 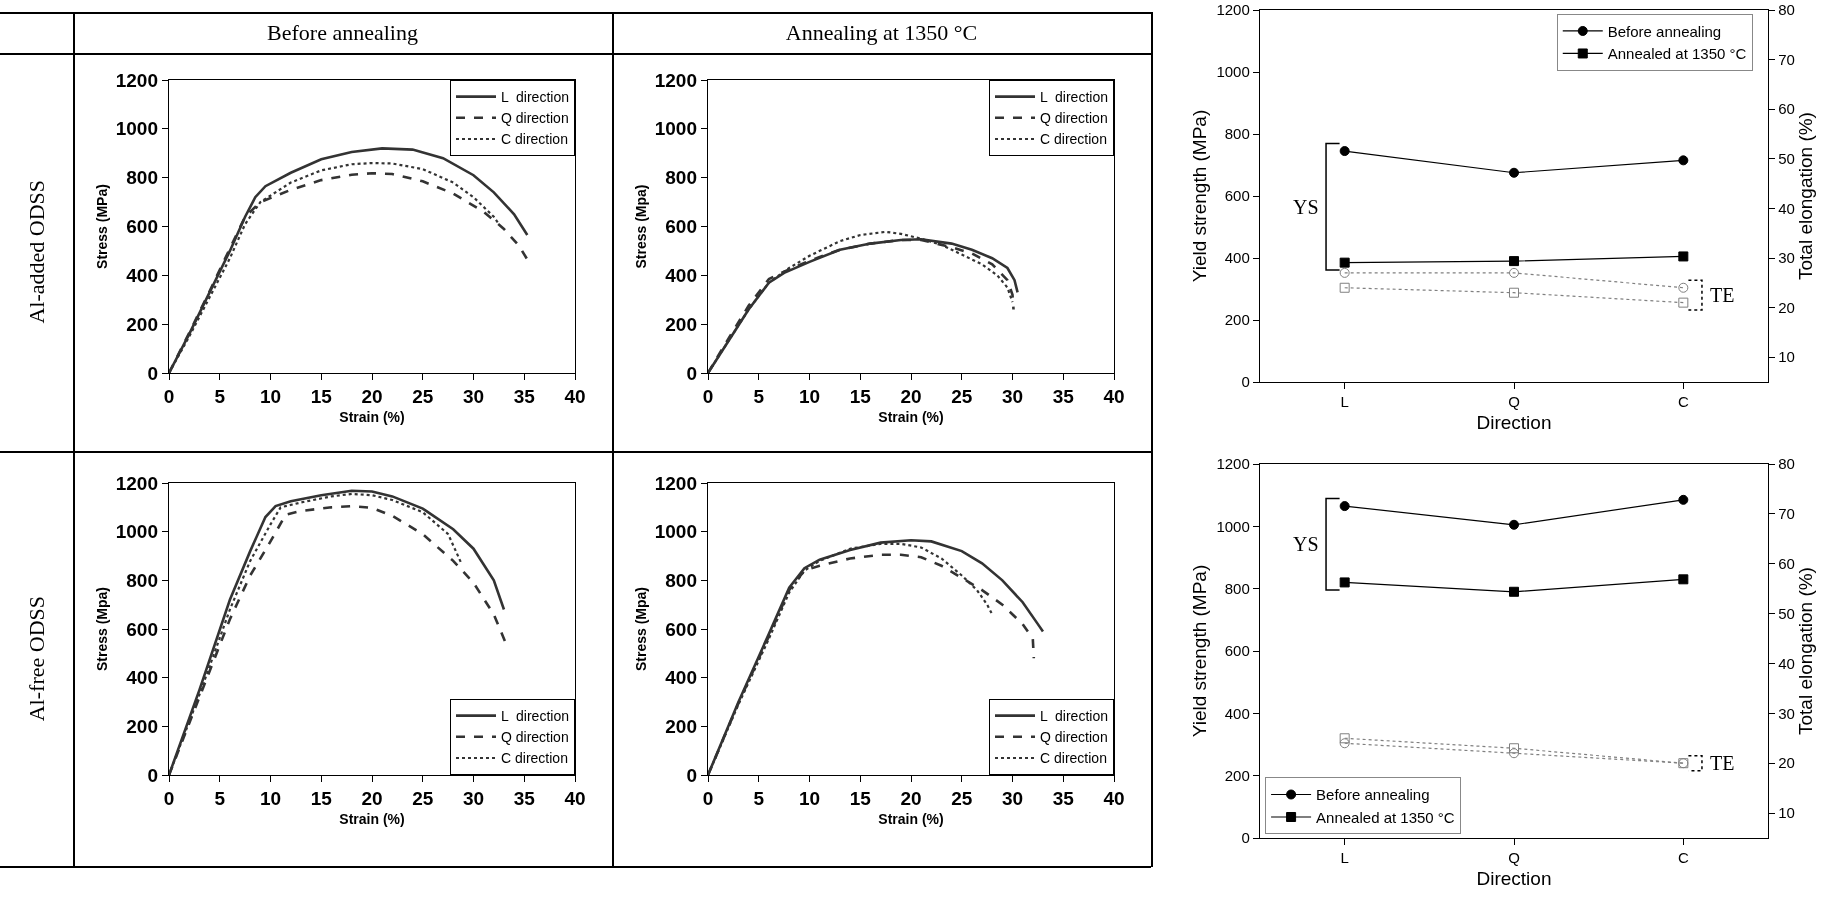 I want to click on legend-label: Annealed at 1350 °C, so click(x=1385, y=817).